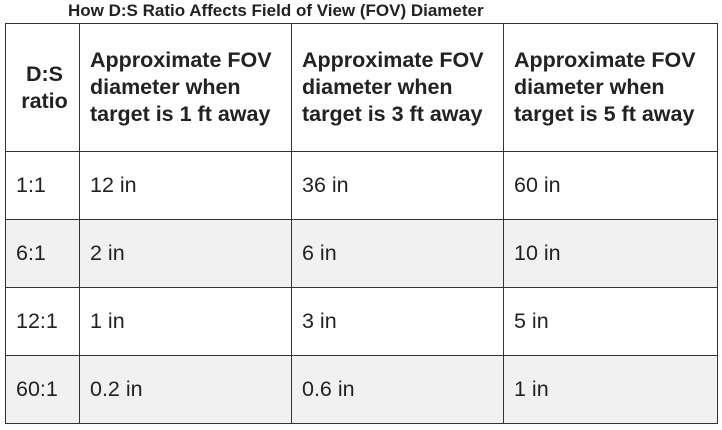 This screenshot has width=722, height=430. What do you see at coordinates (185, 389) in the screenshot?
I see `cell-fov-1ft: 0.2 in` at bounding box center [185, 389].